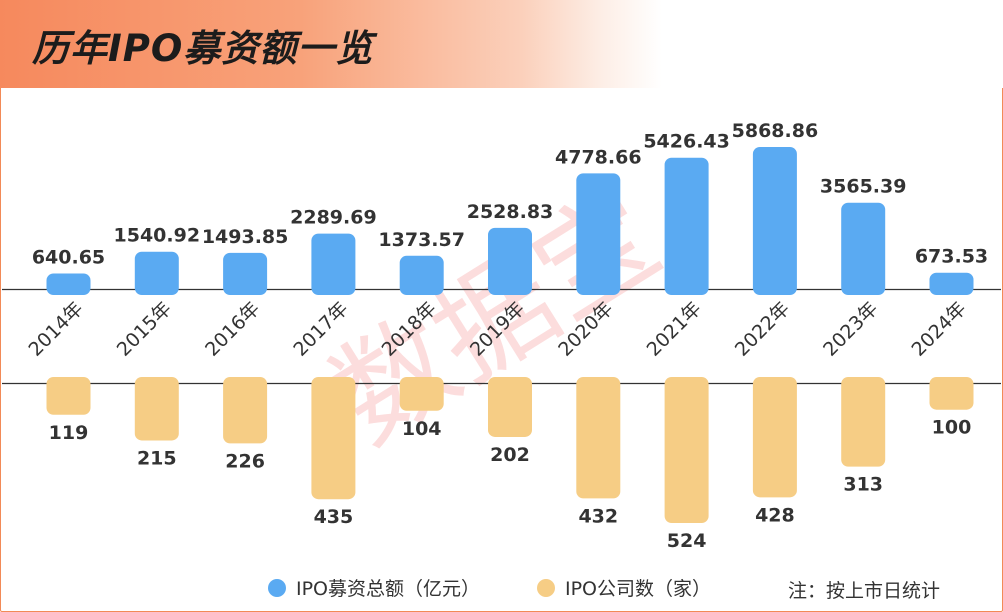  Describe the element at coordinates (55, 329) in the screenshot. I see `x-tick-label: 2014年` at that location.